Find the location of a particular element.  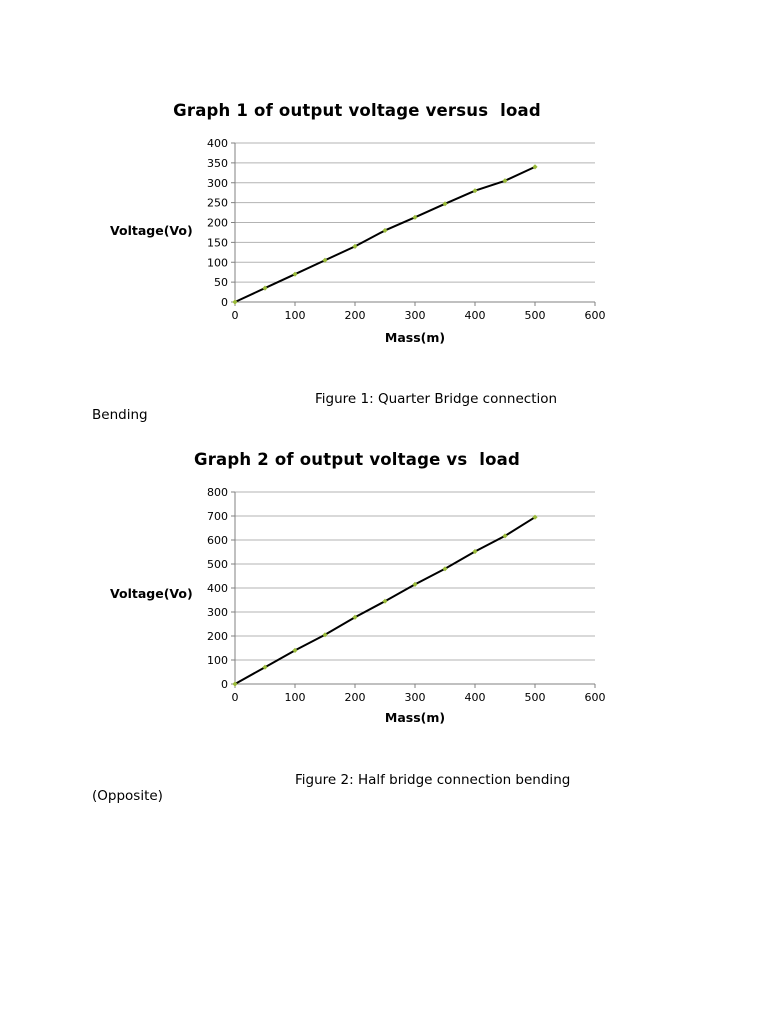

svg-text: 250 is located at coordinates (217, 203).